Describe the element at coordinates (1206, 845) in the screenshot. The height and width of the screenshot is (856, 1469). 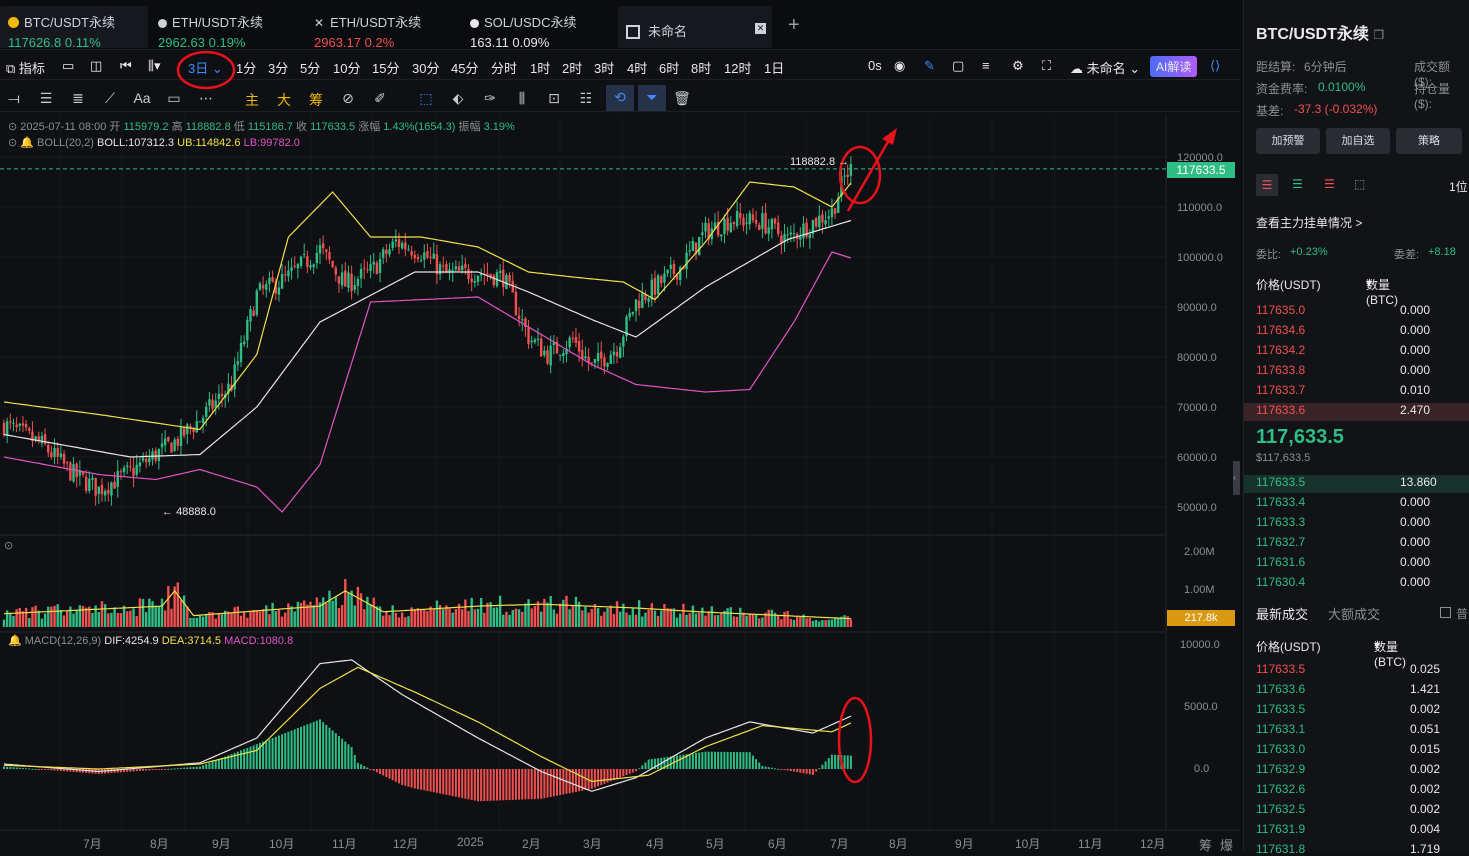
I see `chip-corner: 筹` at that location.